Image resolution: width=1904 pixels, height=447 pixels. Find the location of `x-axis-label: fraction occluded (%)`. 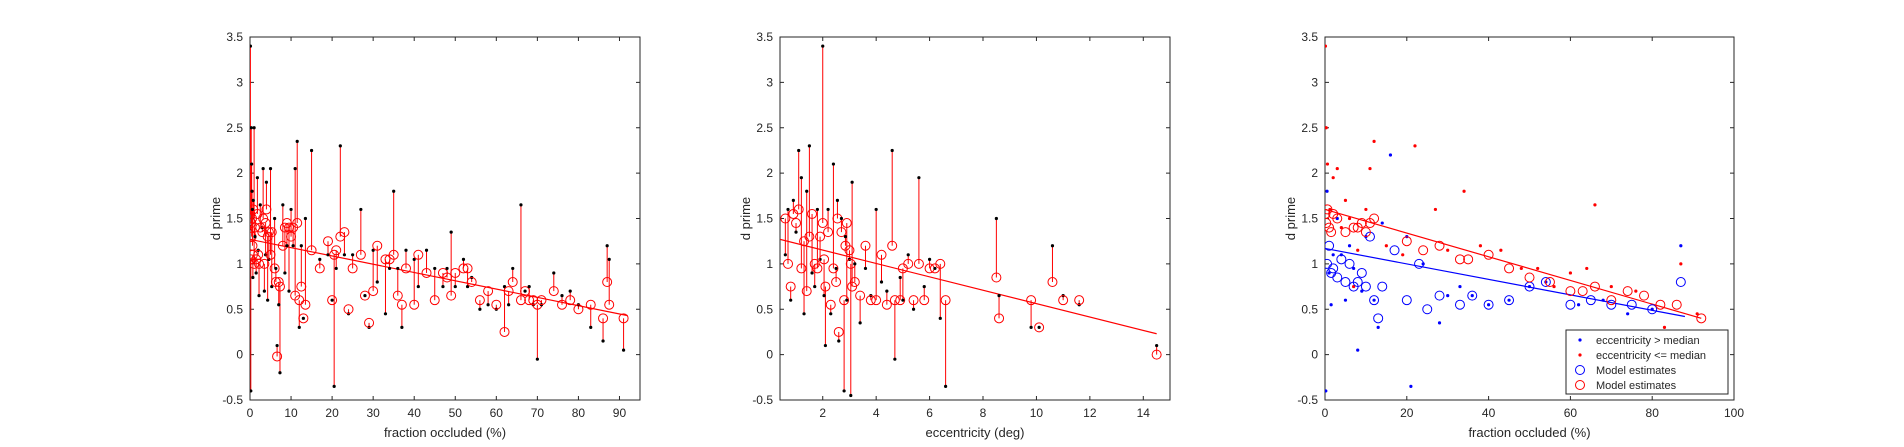

x-axis-label: fraction occluded (%) is located at coordinates (1529, 432).